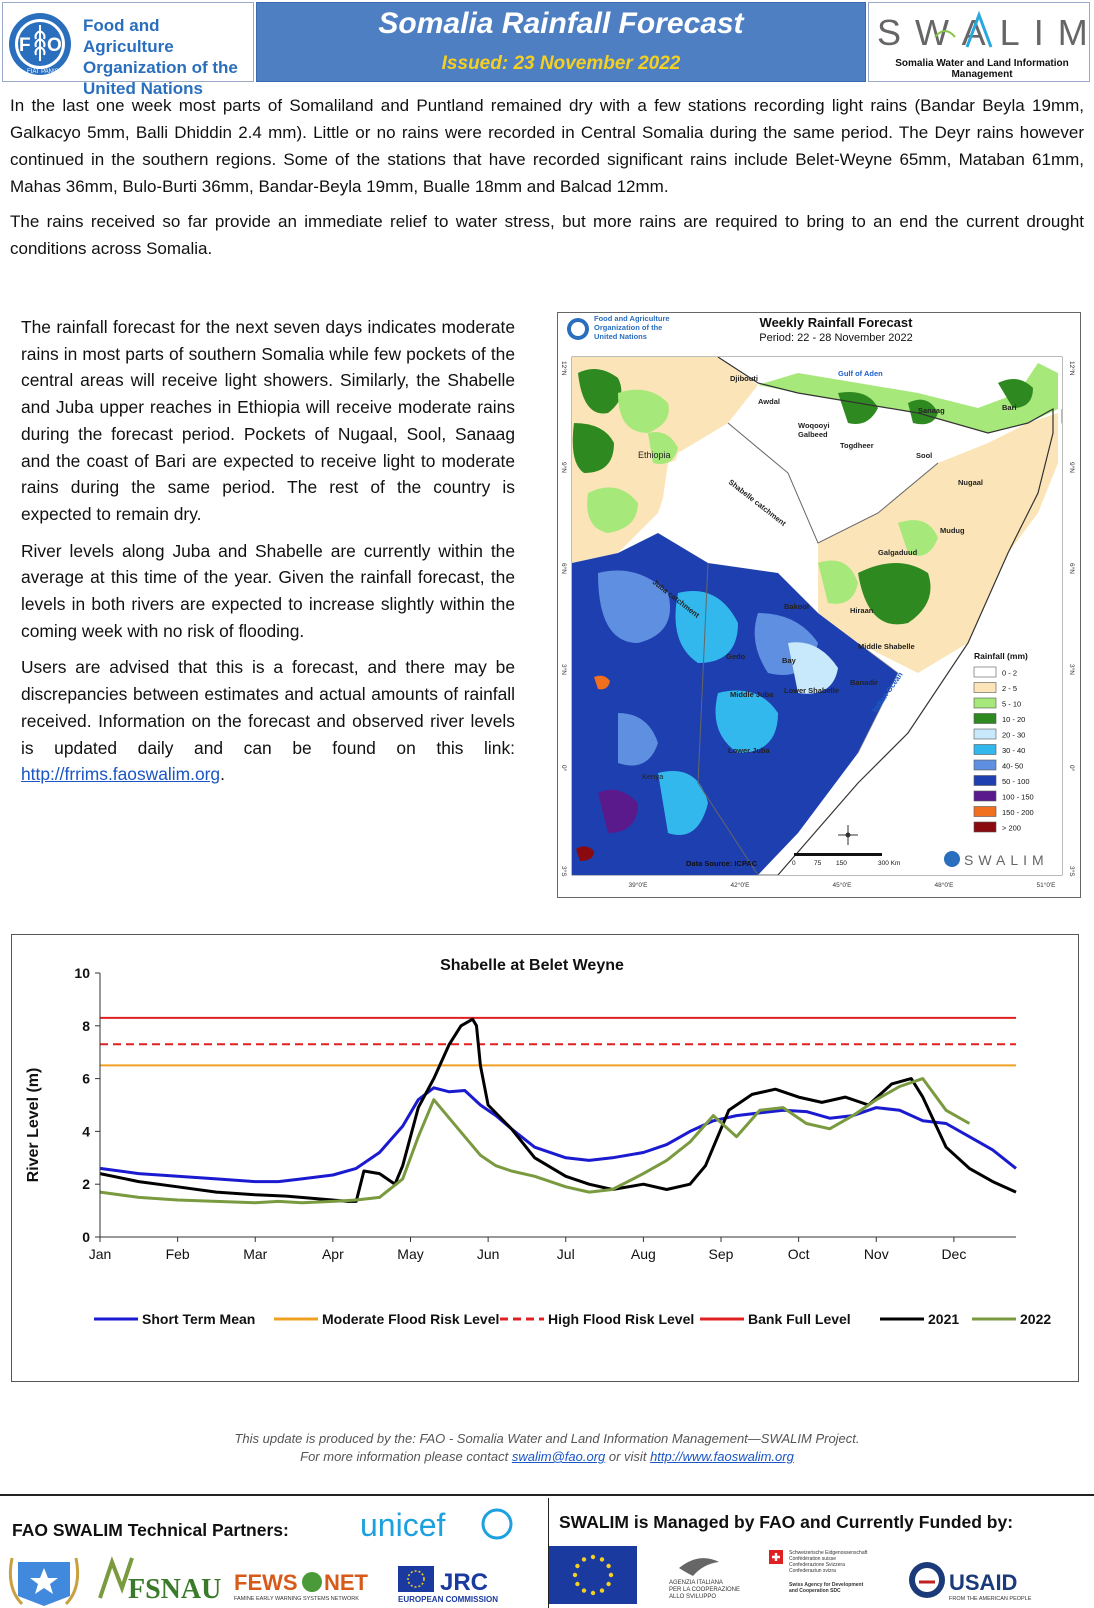 The width and height of the screenshot is (1094, 1608). I want to click on x-tick-label: Jun, so click(488, 1254).